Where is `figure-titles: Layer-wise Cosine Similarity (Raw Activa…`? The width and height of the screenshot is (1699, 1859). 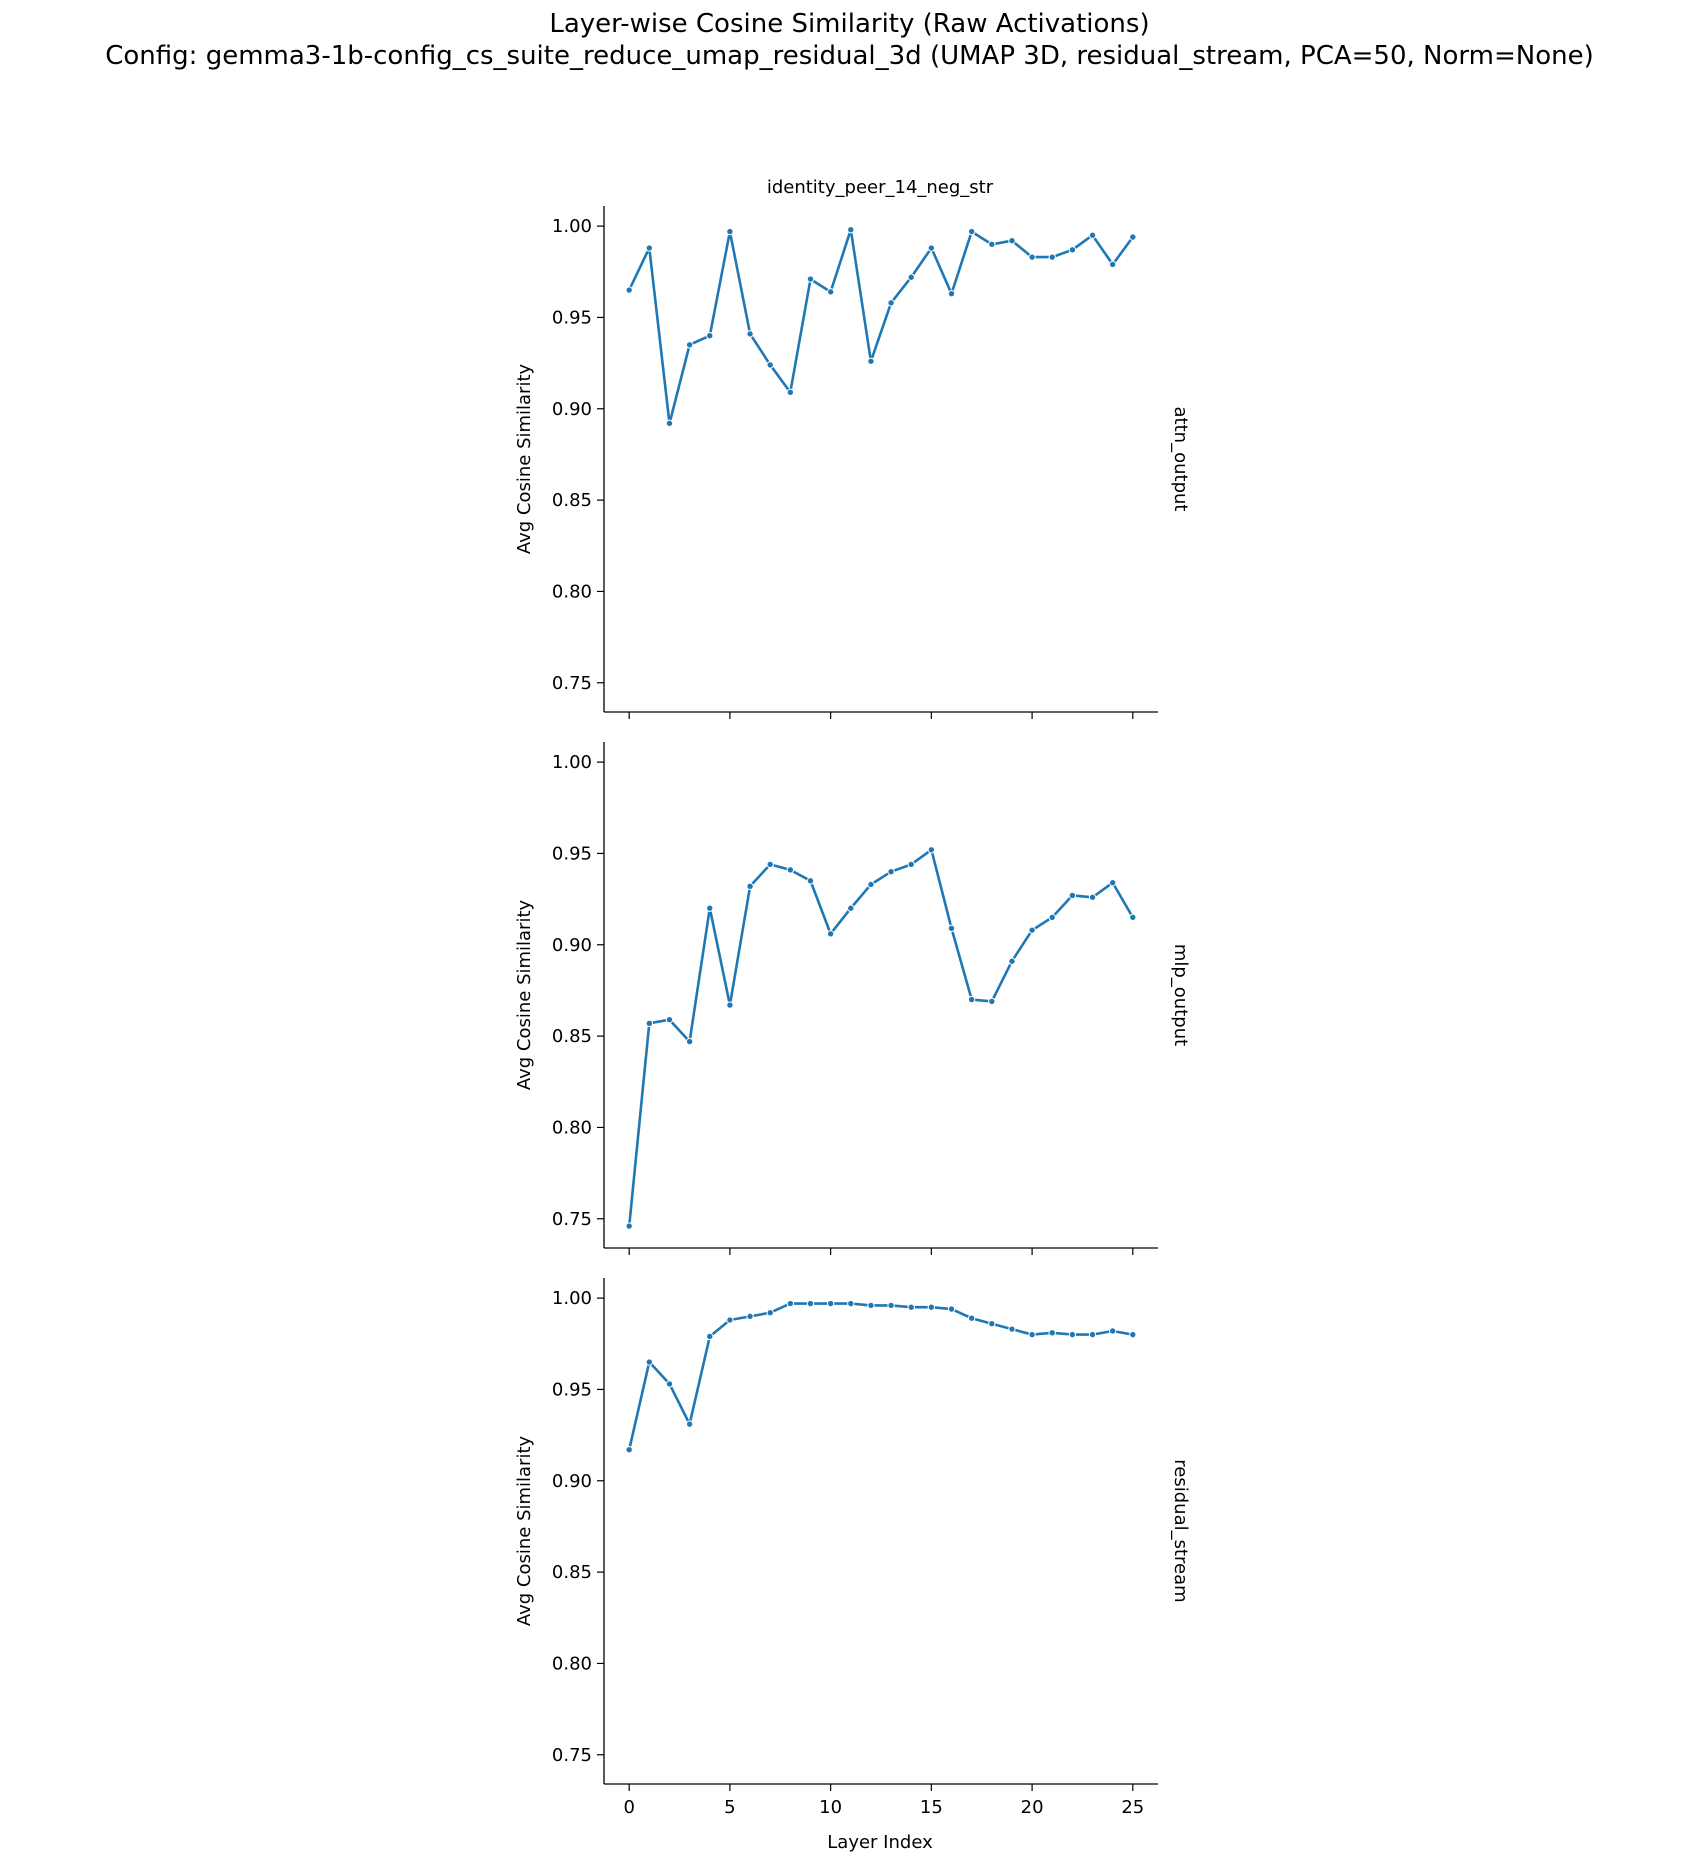
figure-titles: Layer-wise Cosine Similarity (Raw Activa… is located at coordinates (849, 40).